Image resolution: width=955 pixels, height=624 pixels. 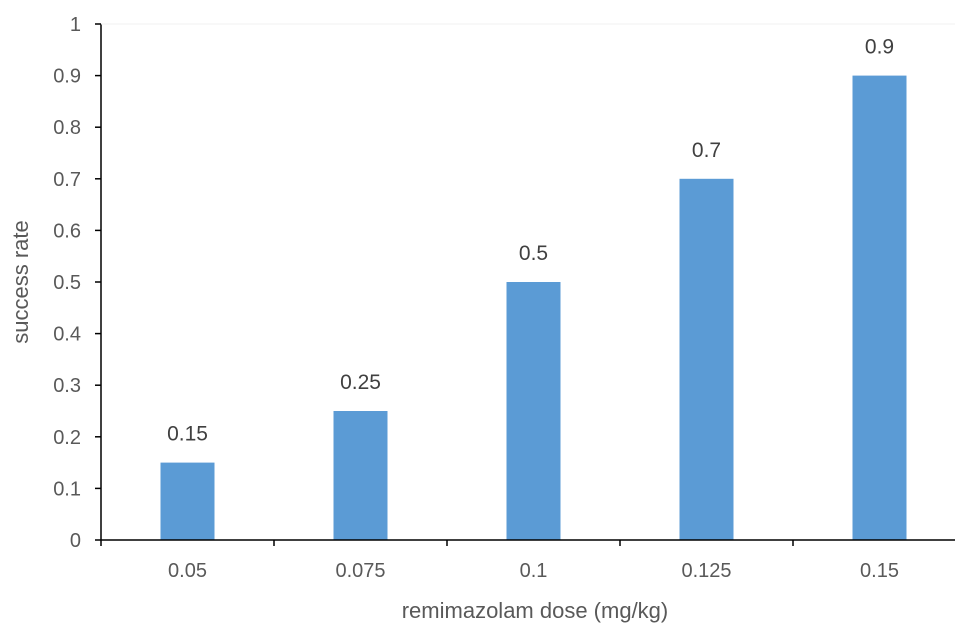 I want to click on data-label: 0.9, so click(x=879, y=47).